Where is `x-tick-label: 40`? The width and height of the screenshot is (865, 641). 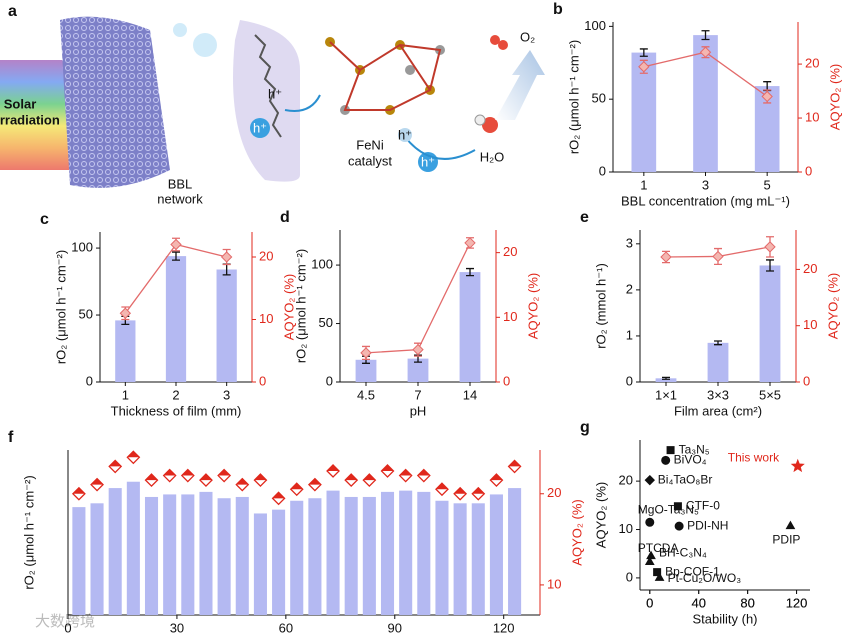
x-tick-label: 40 is located at coordinates (698, 602).